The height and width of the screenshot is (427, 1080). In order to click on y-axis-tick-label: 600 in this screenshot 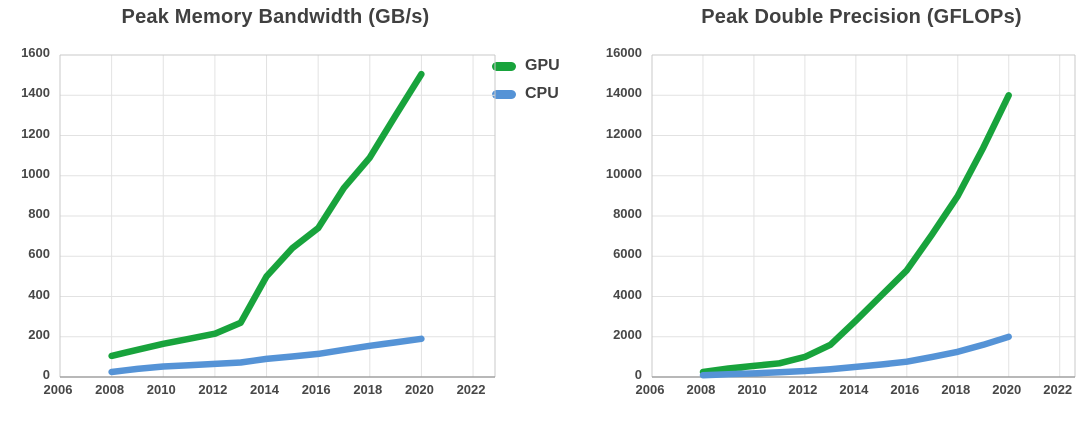, I will do `click(39, 254)`.